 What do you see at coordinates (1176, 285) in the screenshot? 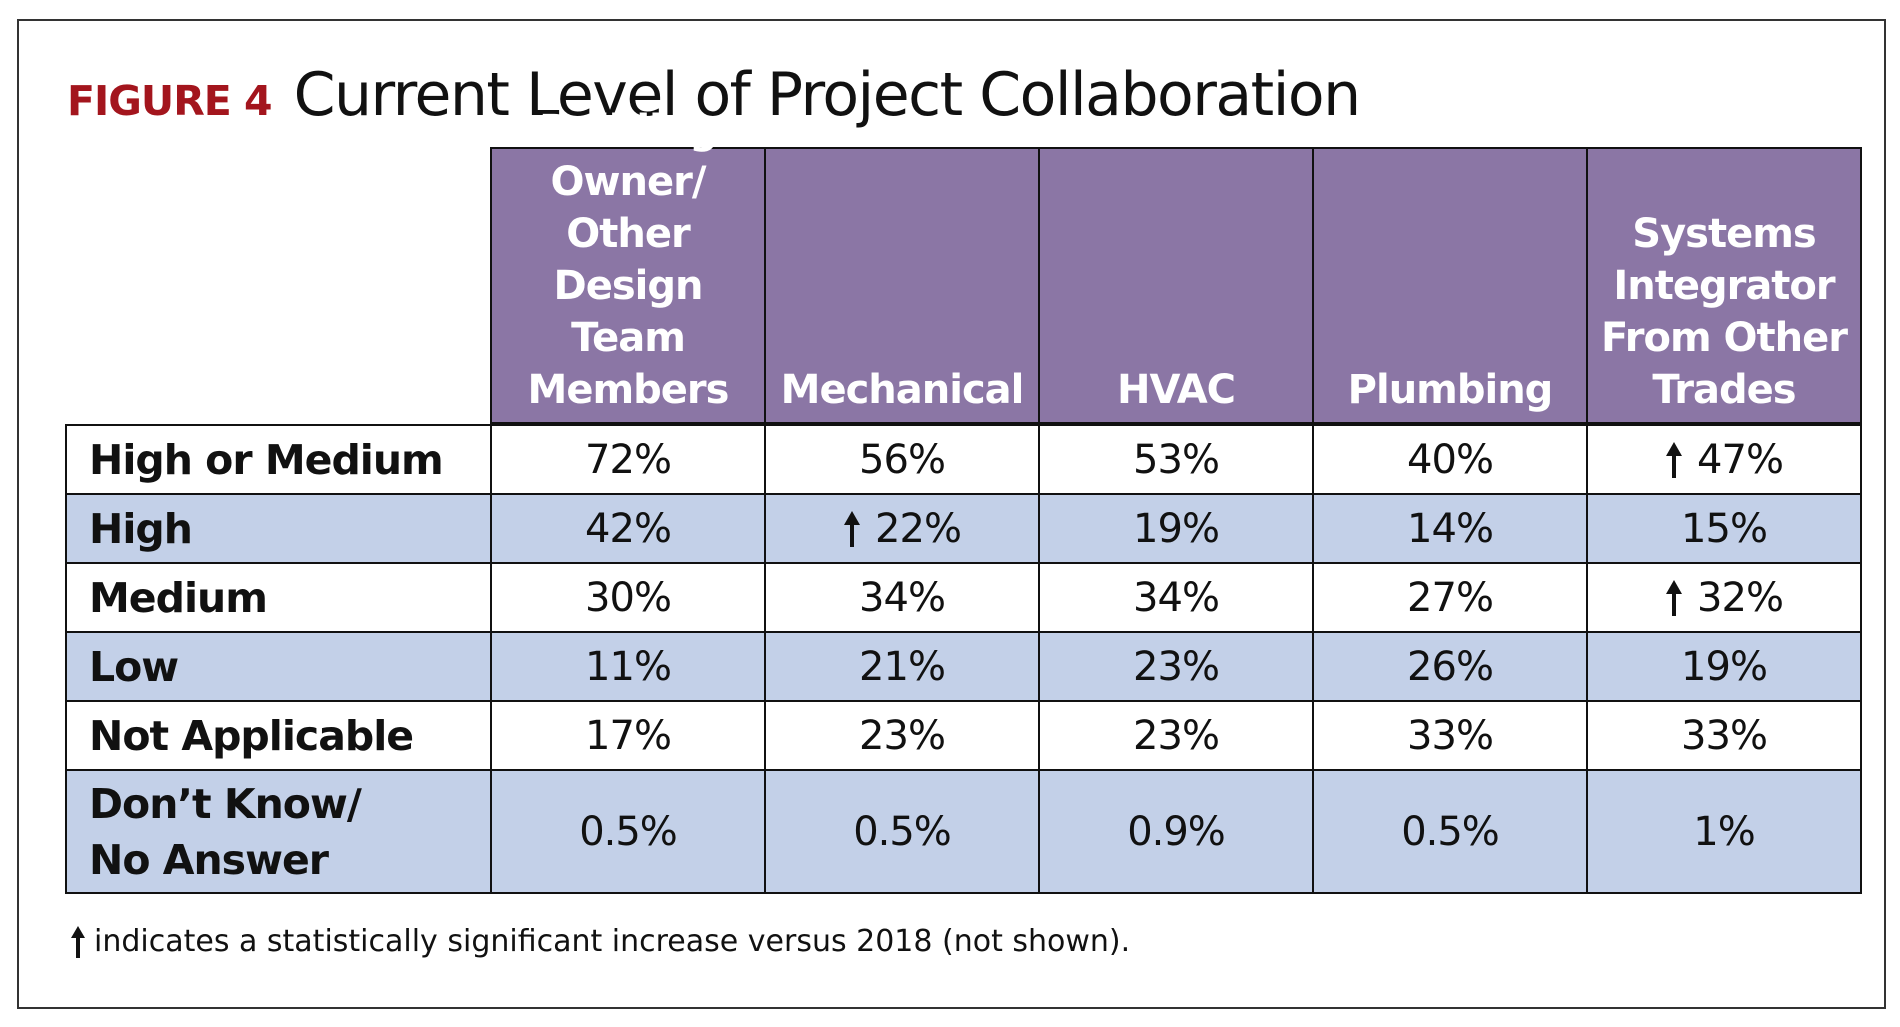
I see `column-header: HVAC` at bounding box center [1176, 285].